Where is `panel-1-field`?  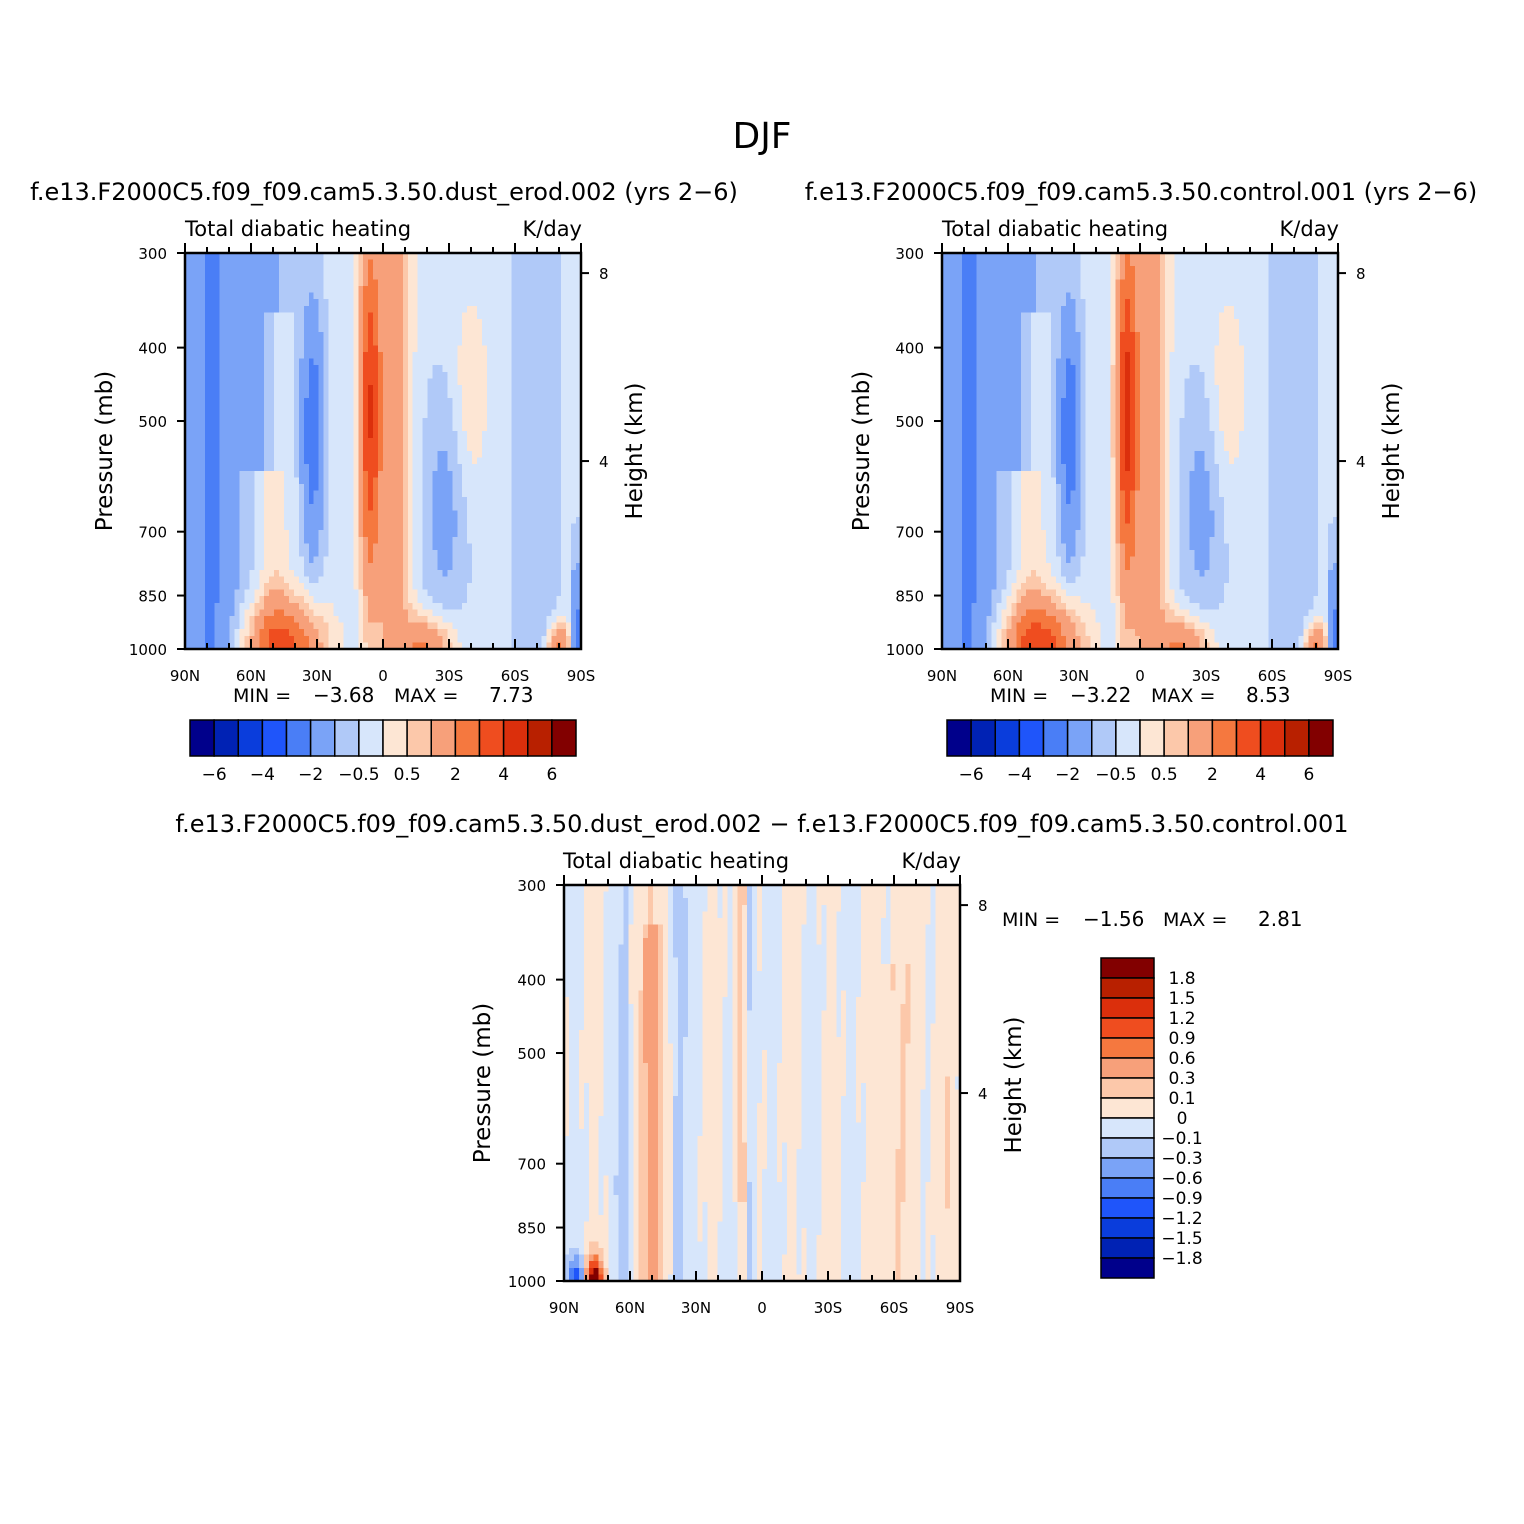
panel-1-field is located at coordinates (383, 451).